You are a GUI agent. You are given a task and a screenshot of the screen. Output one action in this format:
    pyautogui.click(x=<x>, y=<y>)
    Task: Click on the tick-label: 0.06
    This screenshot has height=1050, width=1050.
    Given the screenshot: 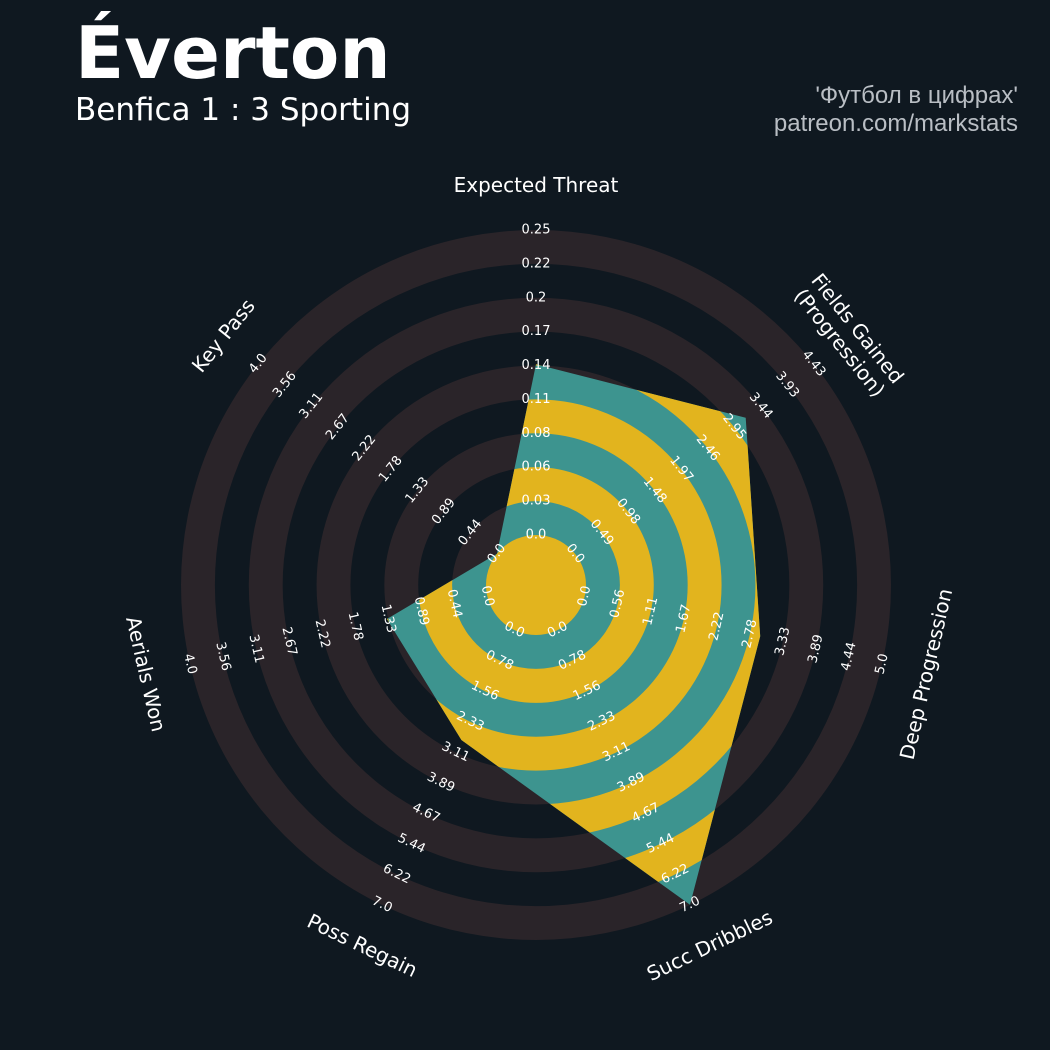 What is the action you would take?
    pyautogui.click(x=536, y=467)
    